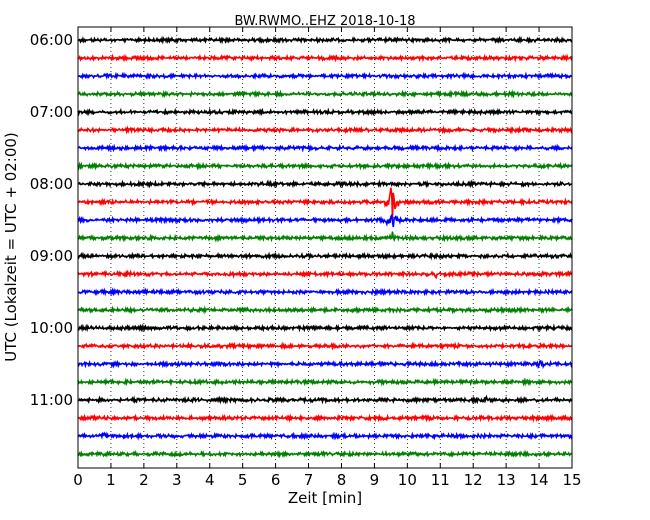  What do you see at coordinates (11, 247) in the screenshot?
I see `y-axis-label: UTC (Lokalzeit = UTC + 02:00)` at bounding box center [11, 247].